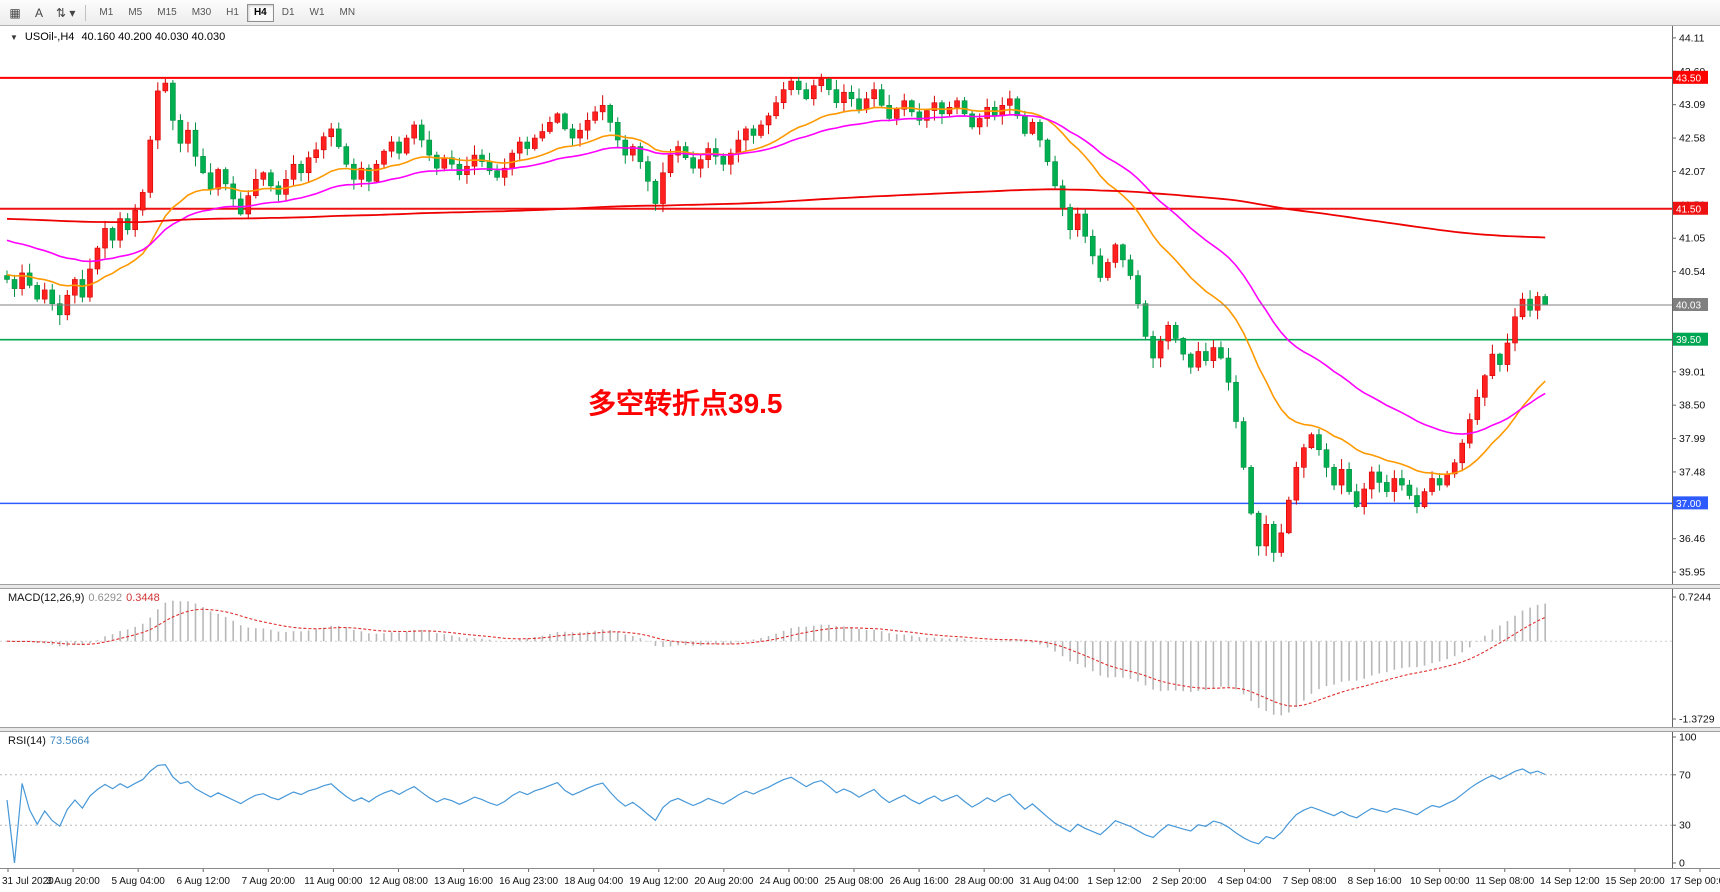  Describe the element at coordinates (1695, 598) in the screenshot. I see `svg-text: 0.7244` at that location.